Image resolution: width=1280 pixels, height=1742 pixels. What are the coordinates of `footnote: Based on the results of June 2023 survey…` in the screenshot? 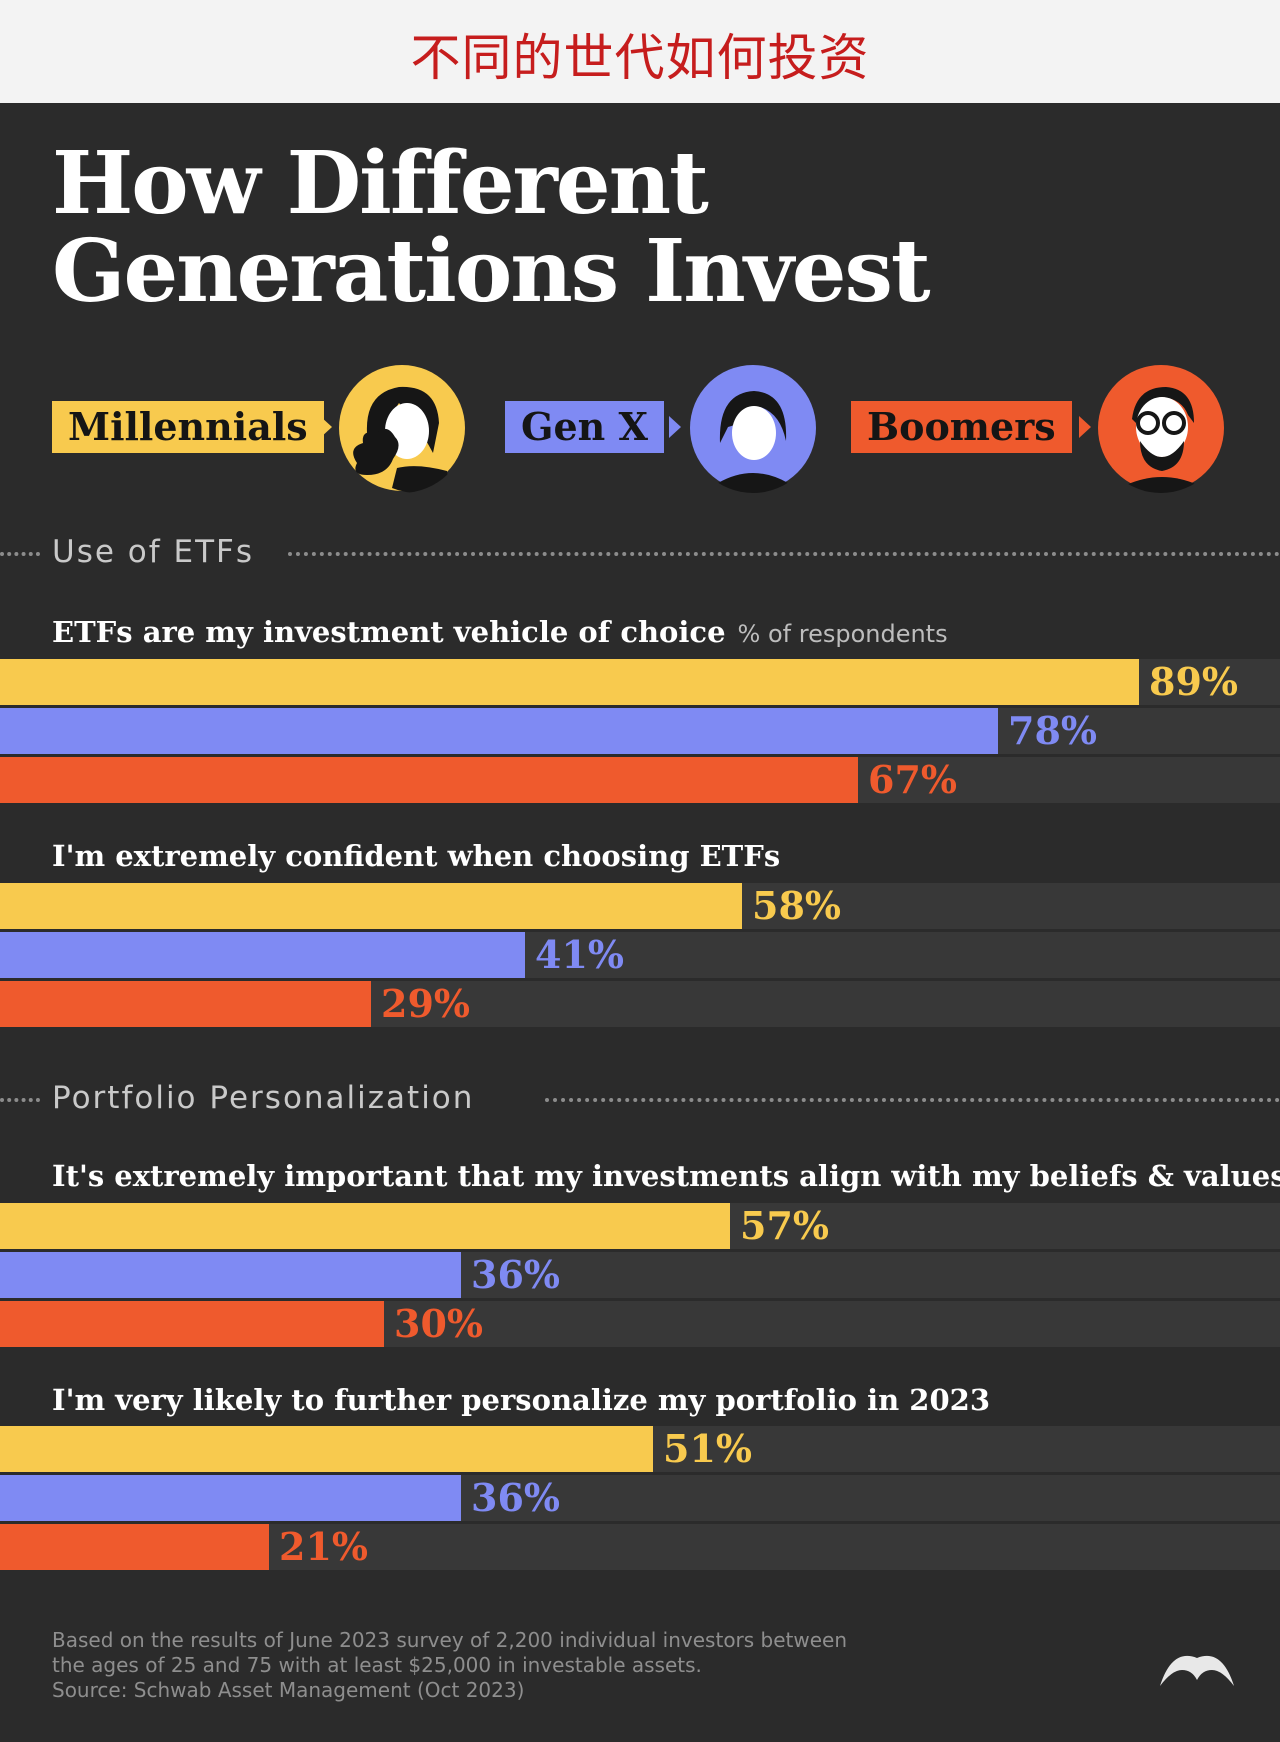 It's located at (449, 1665).